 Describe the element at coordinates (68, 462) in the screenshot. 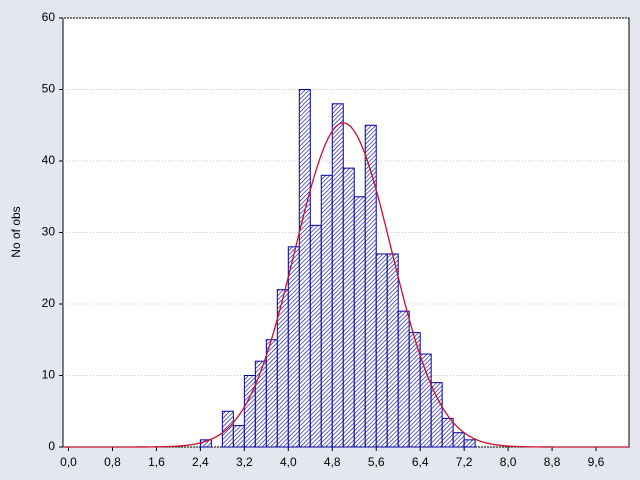

I see `x-tick-label: 0,0` at that location.